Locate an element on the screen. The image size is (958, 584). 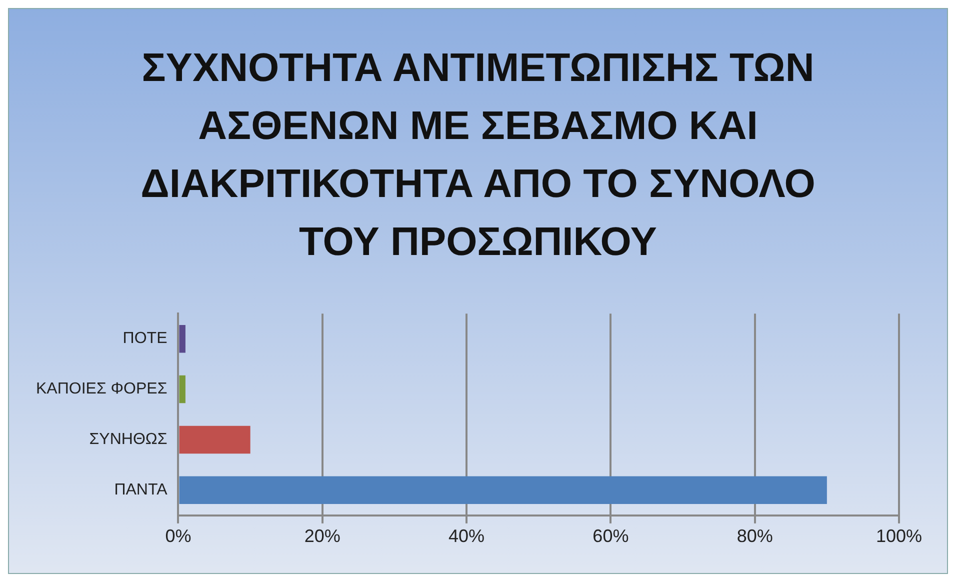
x-tick-label: 0% is located at coordinates (178, 536).